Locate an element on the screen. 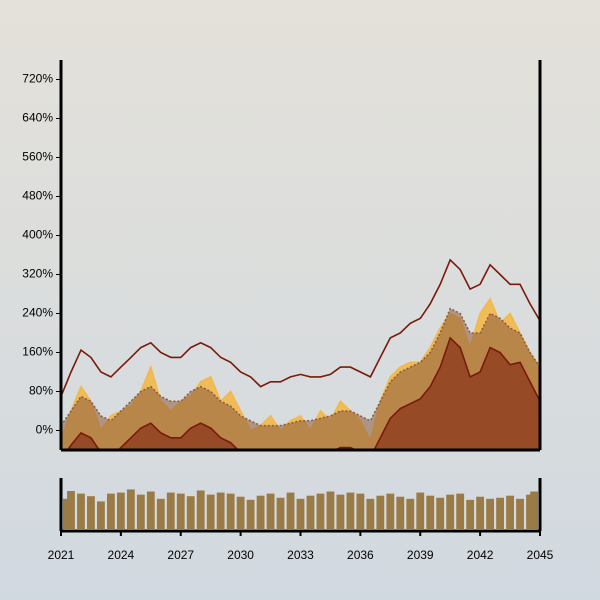 The width and height of the screenshot is (600, 600). y-tick-label: 480% is located at coordinates (37, 196).